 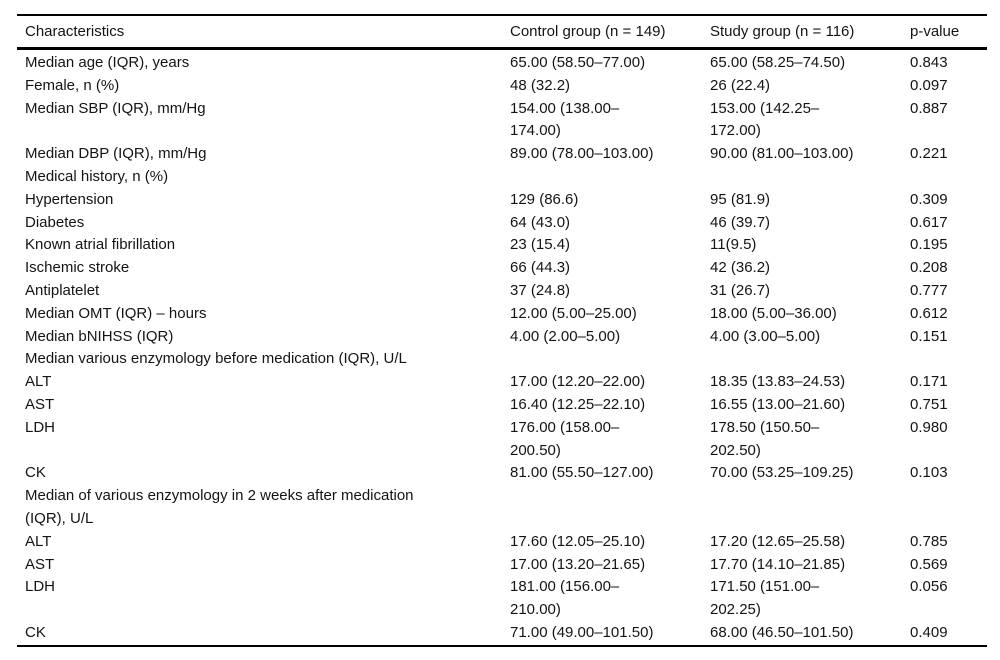 What do you see at coordinates (929, 268) in the screenshot?
I see `p-value-cell: 0.208` at bounding box center [929, 268].